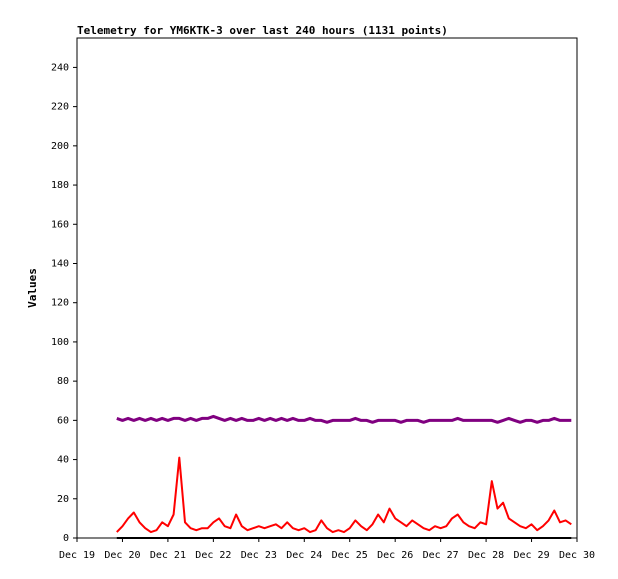 The width and height of the screenshot is (618, 579). What do you see at coordinates (63, 381) in the screenshot?
I see `y-tick-label: 80` at bounding box center [63, 381].